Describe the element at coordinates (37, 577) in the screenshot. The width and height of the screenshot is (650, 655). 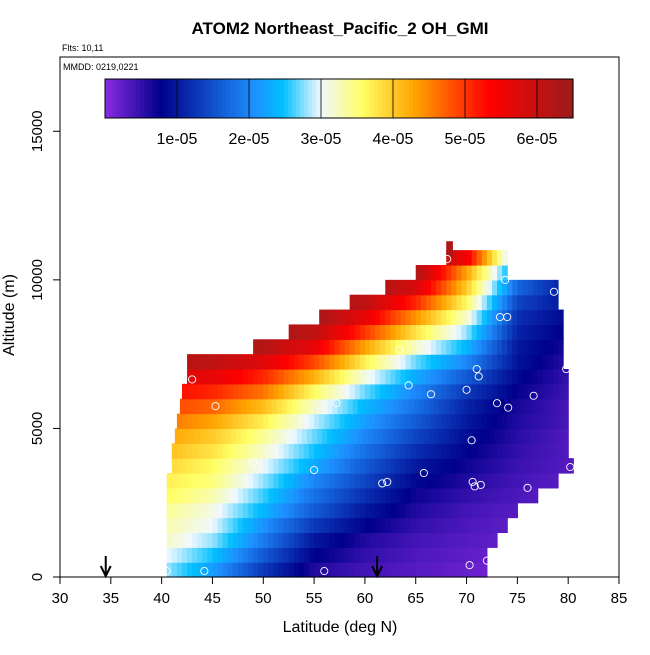
I see `y-tick-label: 0` at that location.